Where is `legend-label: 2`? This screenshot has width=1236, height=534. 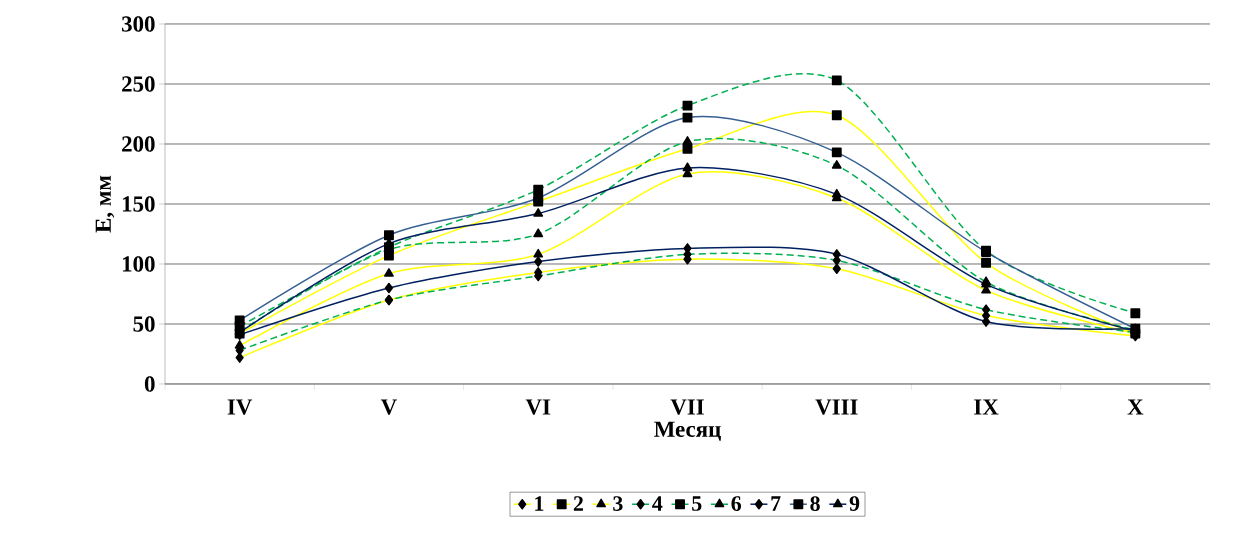
legend-label: 2 is located at coordinates (578, 503).